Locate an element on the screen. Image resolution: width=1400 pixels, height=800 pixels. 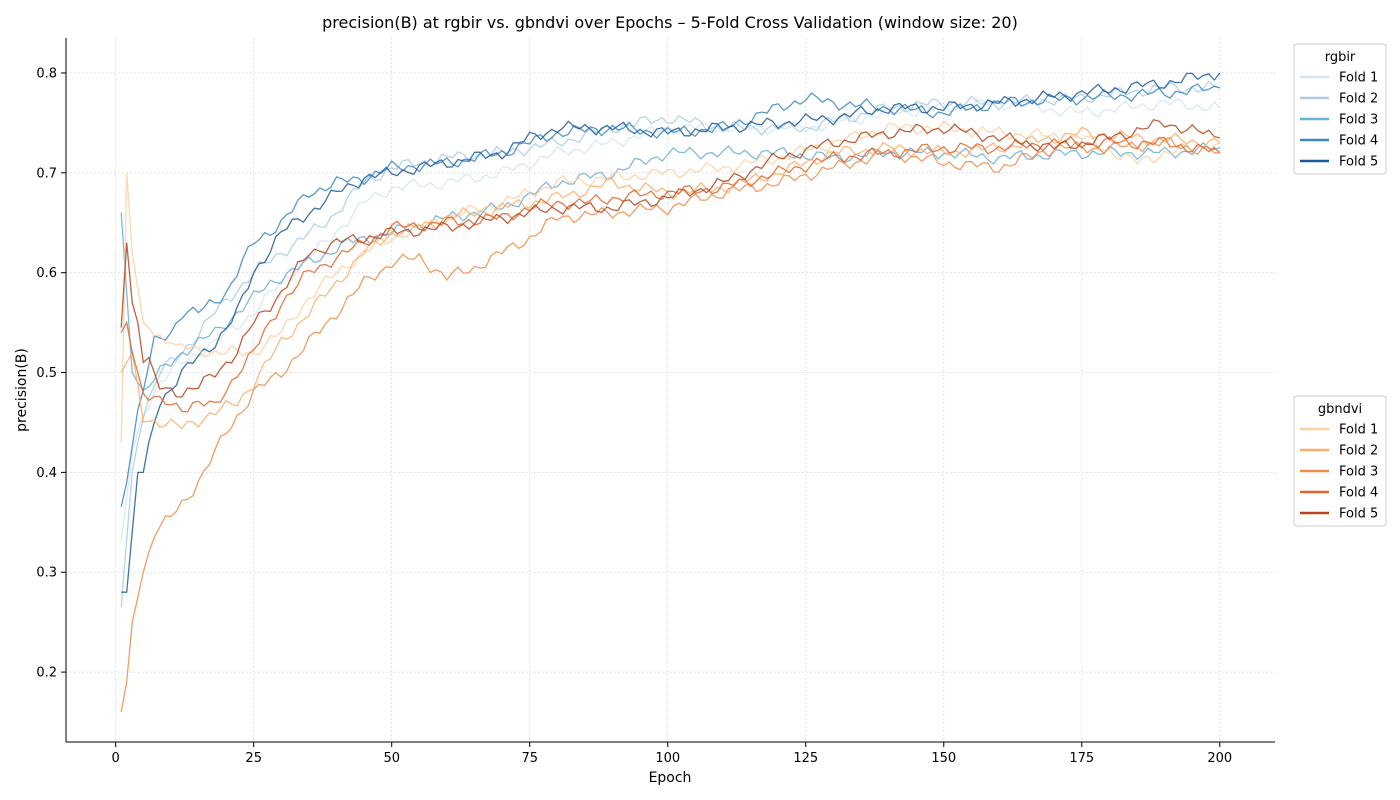
legend-gbndvi-entries: Fold 1 Fold 2 Fold 3 Fold 4 Fold 5 is located at coordinates (1339, 472).